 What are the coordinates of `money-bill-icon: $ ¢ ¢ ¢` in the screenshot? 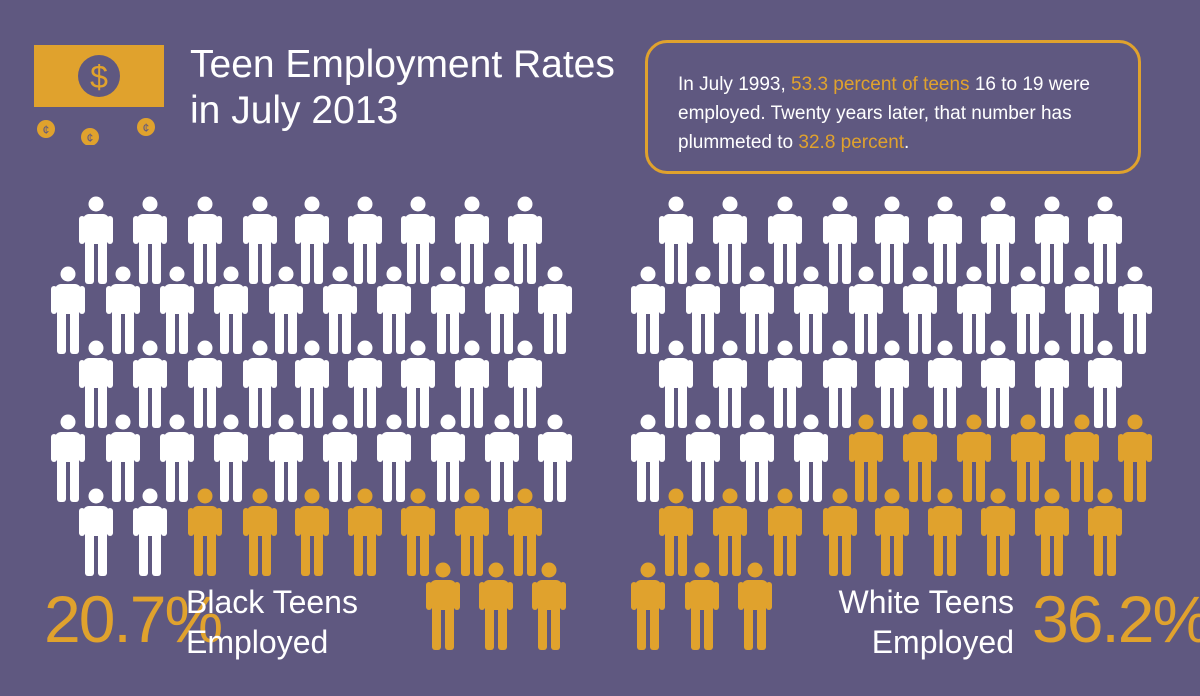 It's located at (99, 95).